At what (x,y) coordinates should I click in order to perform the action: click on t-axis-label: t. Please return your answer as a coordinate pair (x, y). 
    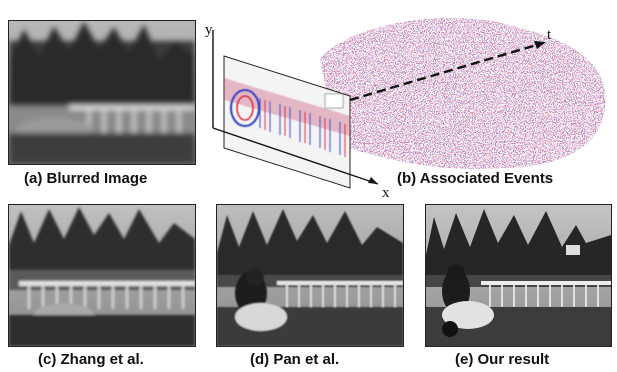
    Looking at the image, I should click on (549, 35).